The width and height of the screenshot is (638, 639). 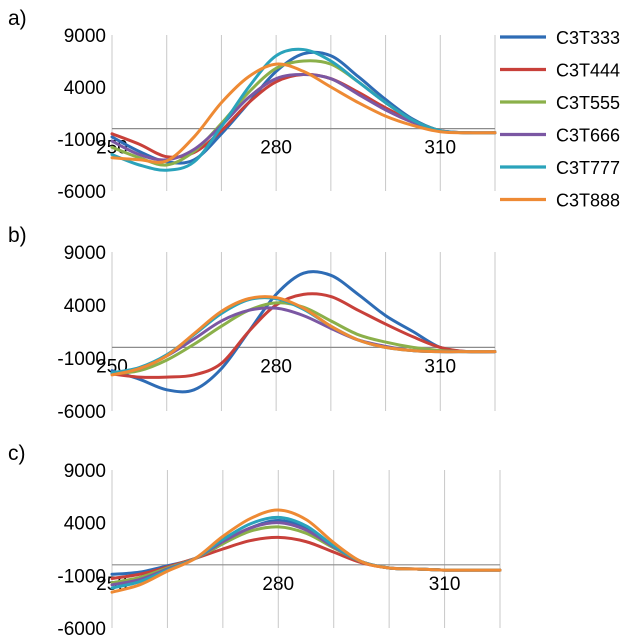 What do you see at coordinates (588, 168) in the screenshot?
I see `legend-entry-label: C3T777` at bounding box center [588, 168].